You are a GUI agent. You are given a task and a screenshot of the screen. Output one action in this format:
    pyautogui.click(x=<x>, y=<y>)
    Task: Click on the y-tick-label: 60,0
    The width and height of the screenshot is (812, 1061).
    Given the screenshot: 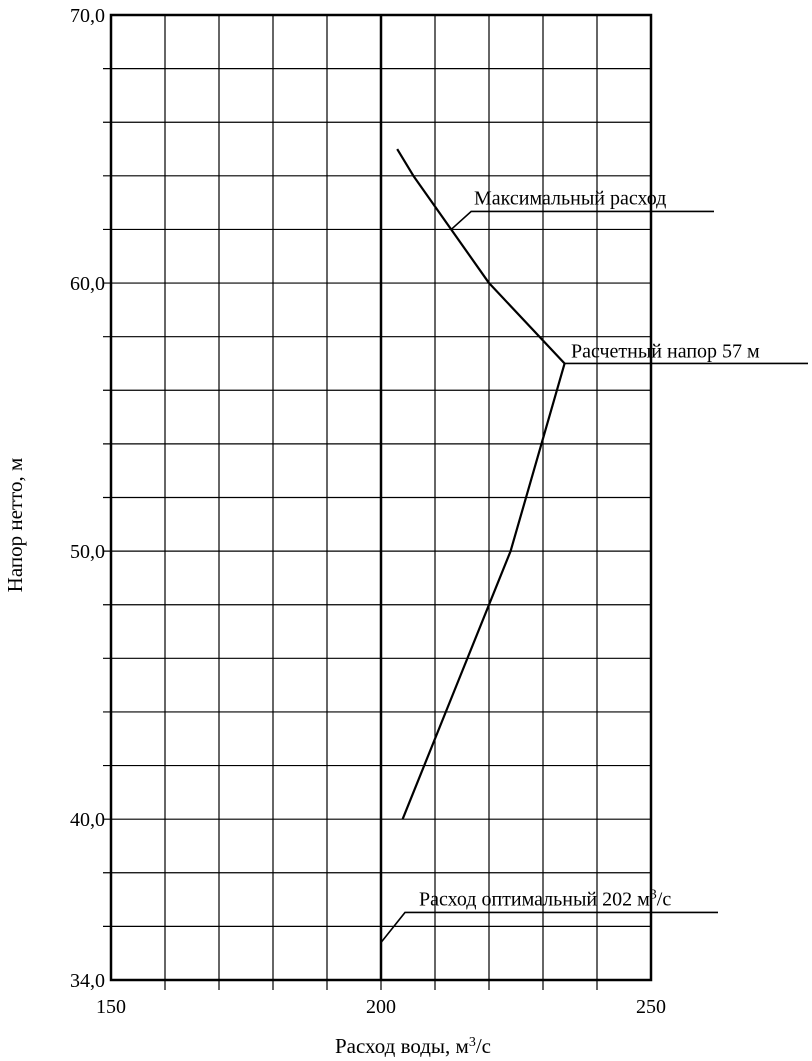 What is the action you would take?
    pyautogui.click(x=87, y=284)
    